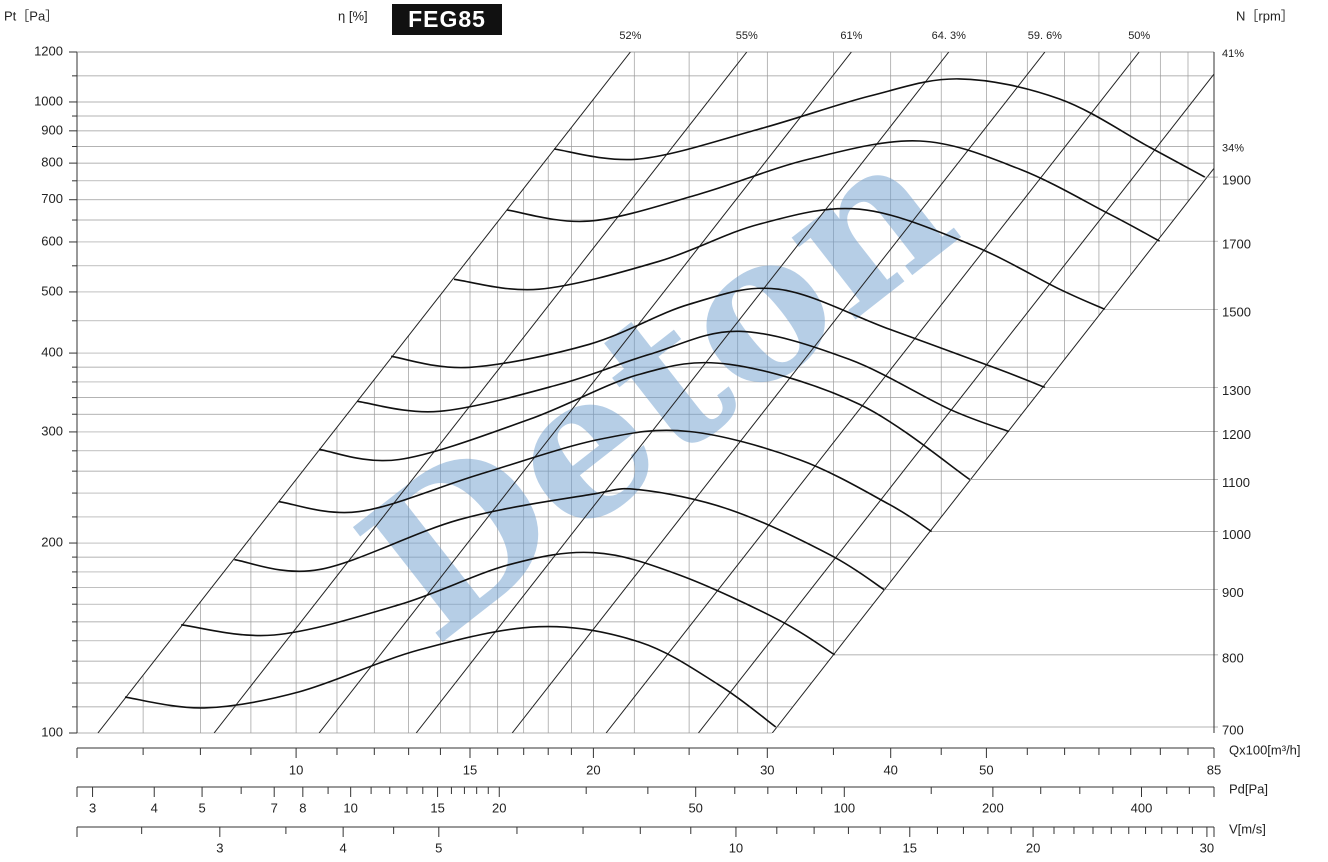 The width and height of the screenshot is (1328, 862). I want to click on rpm-label: 1000, so click(1236, 534).